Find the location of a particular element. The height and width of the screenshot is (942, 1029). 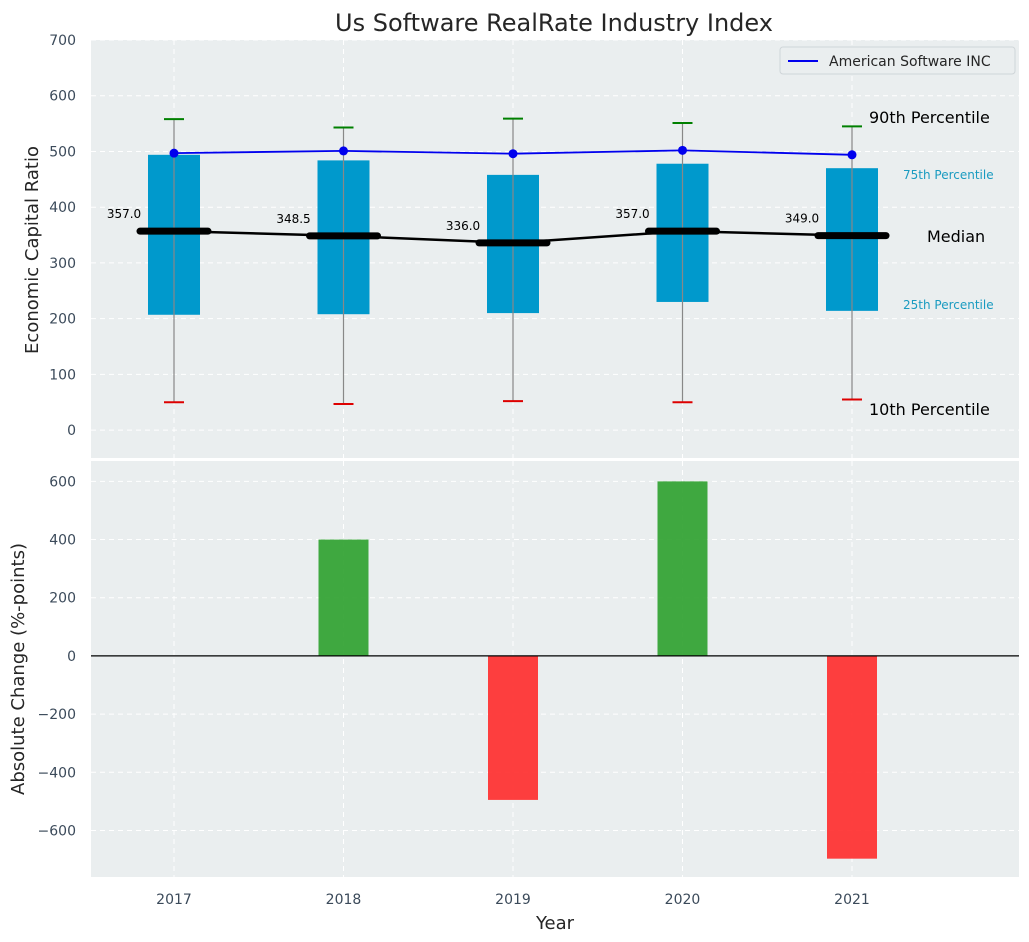

chart-title: Us Software RealRate Industry Index is located at coordinates (554, 23).